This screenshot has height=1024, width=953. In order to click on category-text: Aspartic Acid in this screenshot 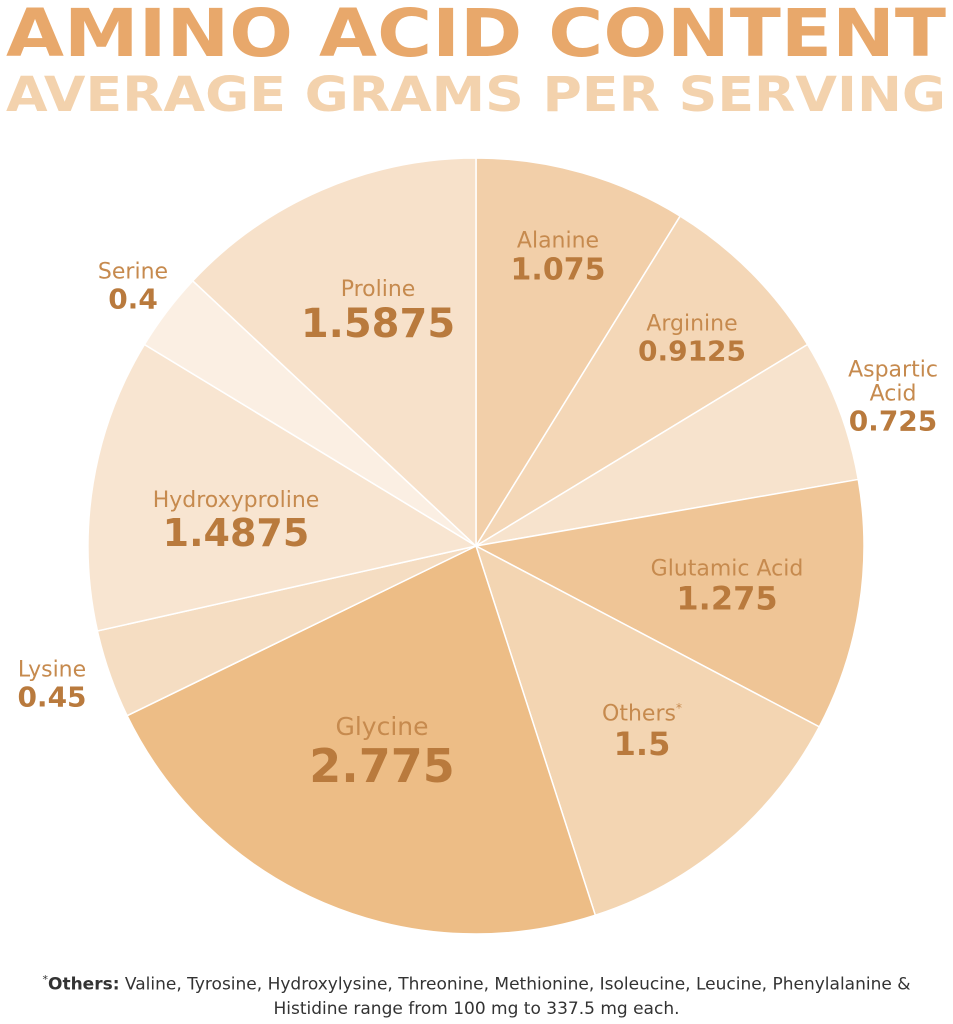, I will do `click(893, 382)`.